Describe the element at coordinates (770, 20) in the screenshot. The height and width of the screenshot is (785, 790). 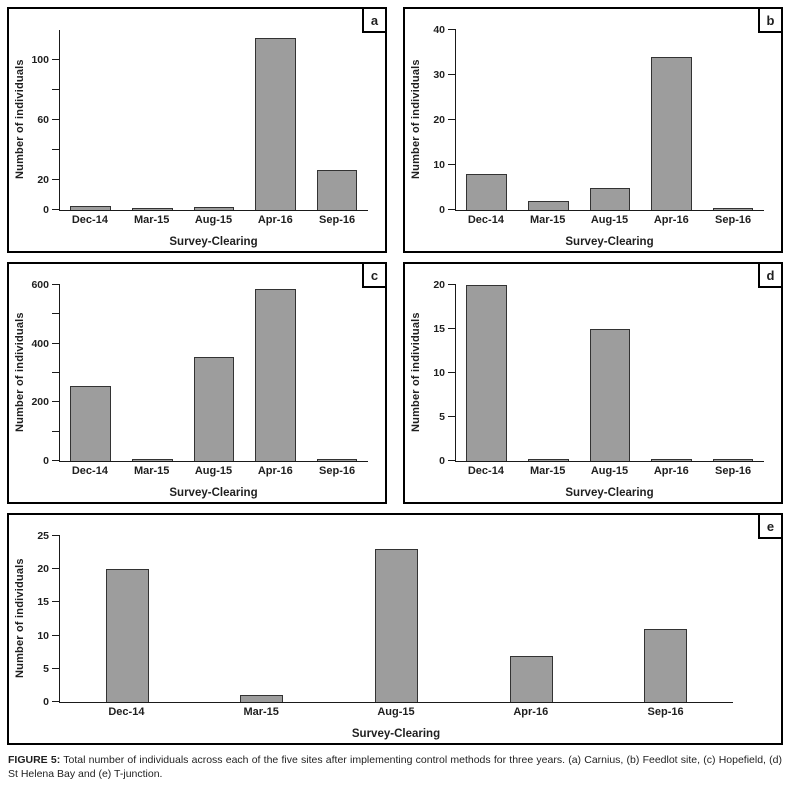
I see `panel-letter: b` at that location.